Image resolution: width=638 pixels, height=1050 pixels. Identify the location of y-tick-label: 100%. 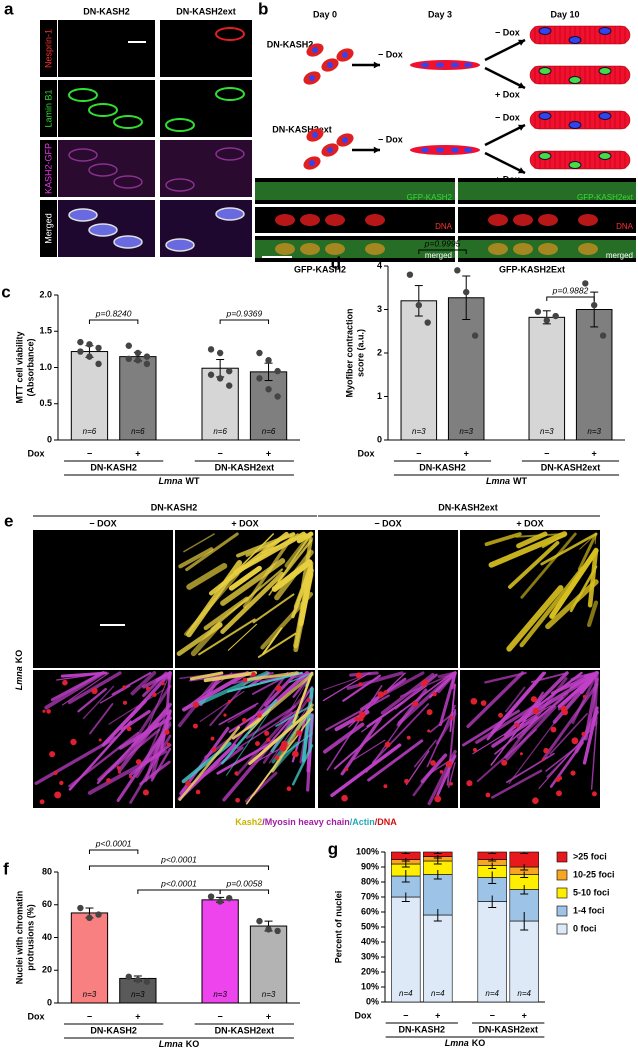
(367, 851).